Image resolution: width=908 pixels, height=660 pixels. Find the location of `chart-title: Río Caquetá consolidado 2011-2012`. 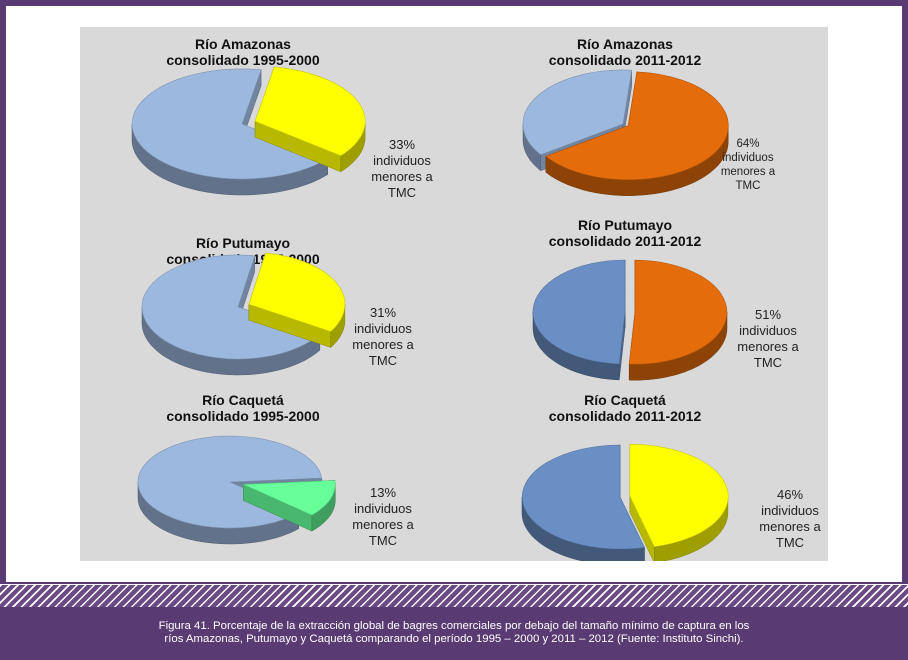

chart-title: Río Caquetá consolidado 2011-2012 is located at coordinates (625, 408).